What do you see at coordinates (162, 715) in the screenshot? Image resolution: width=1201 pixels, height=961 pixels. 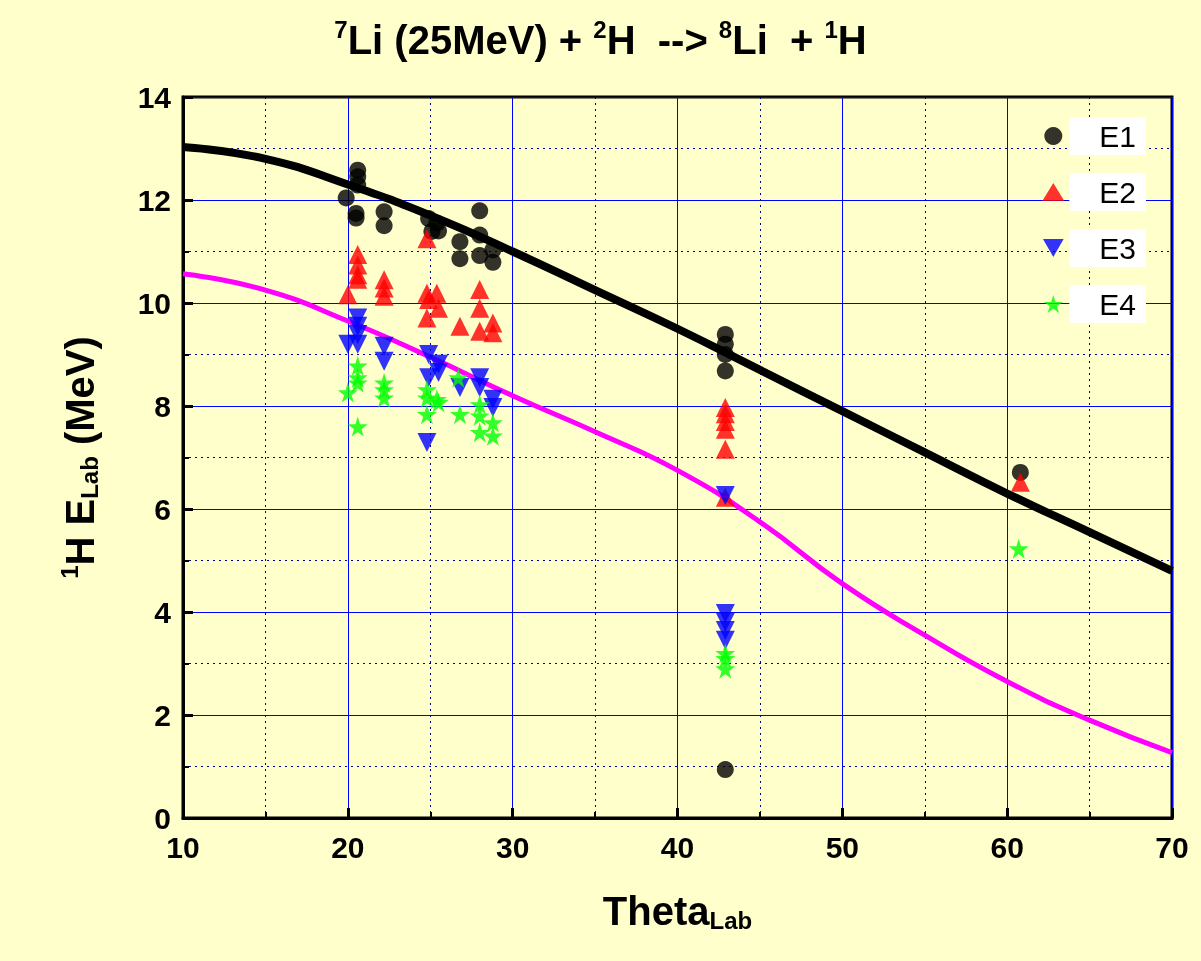 I see `y-tick-label: 2` at bounding box center [162, 715].